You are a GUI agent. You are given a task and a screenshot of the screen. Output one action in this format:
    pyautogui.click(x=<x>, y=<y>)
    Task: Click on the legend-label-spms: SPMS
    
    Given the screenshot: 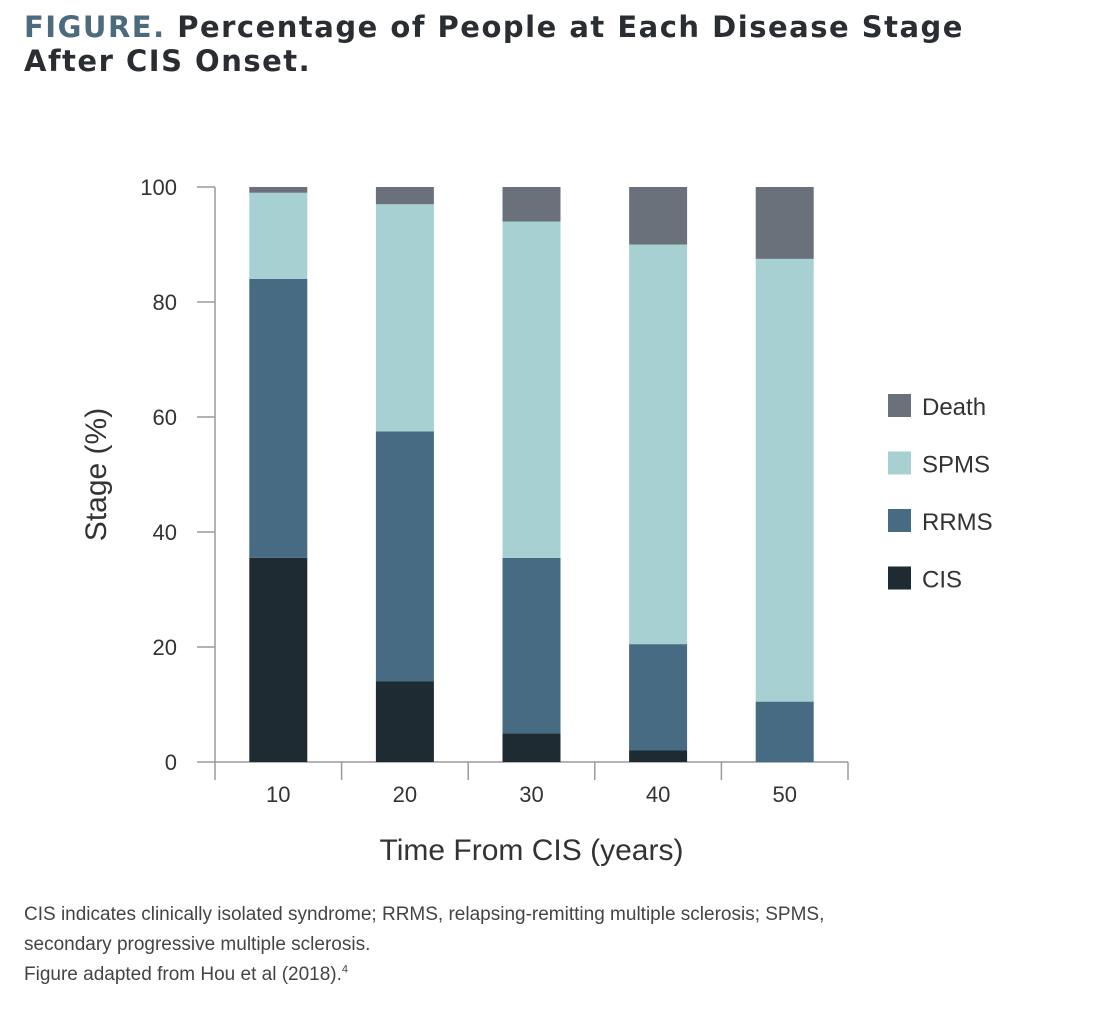 What is the action you would take?
    pyautogui.click(x=956, y=465)
    